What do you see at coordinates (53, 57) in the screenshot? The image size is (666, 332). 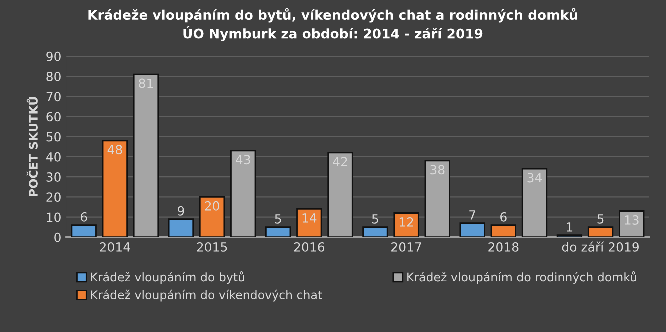 I see `y-tick-label: 90` at bounding box center [53, 57].